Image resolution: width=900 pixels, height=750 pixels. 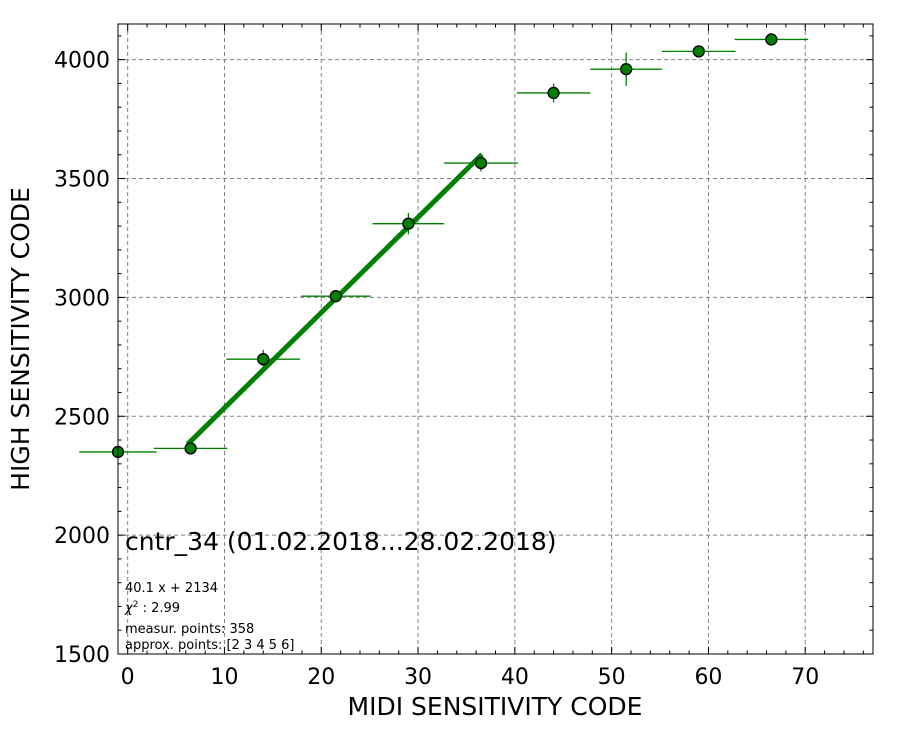 What do you see at coordinates (321, 677) in the screenshot?
I see `x-tick-label: 20` at bounding box center [321, 677].